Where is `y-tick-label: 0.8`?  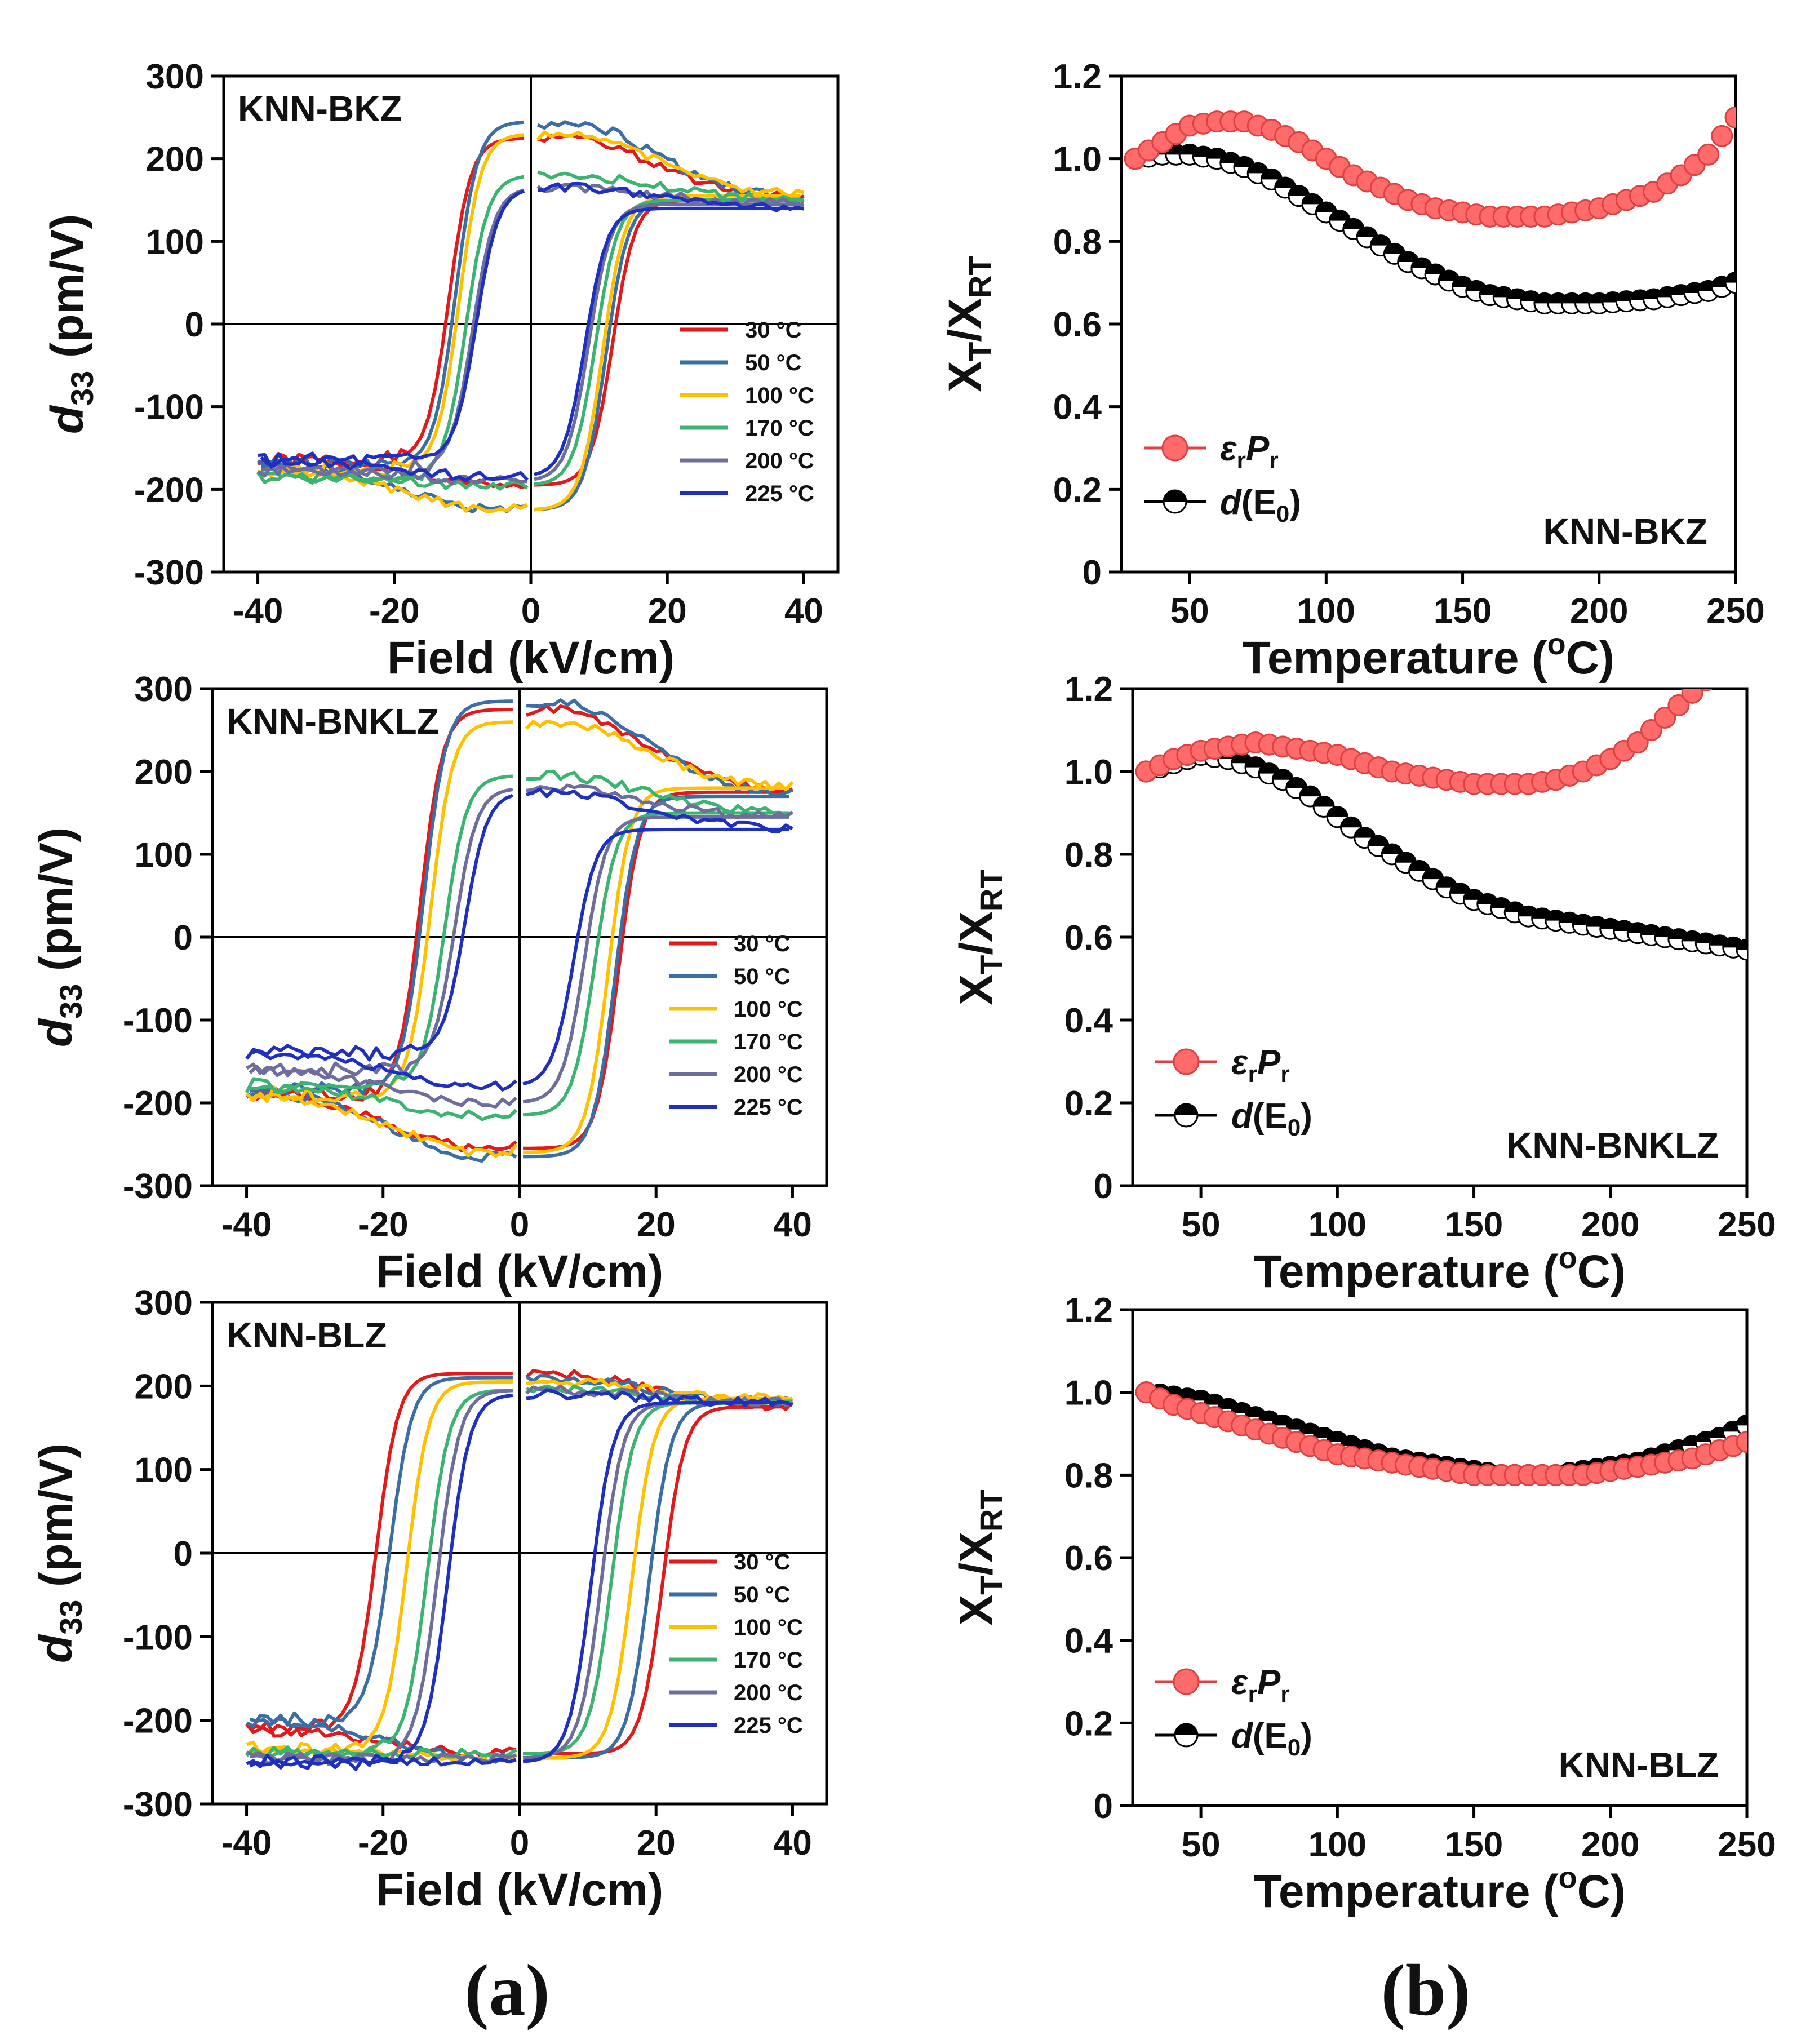 y-tick-label: 0.8 is located at coordinates (1088, 1475).